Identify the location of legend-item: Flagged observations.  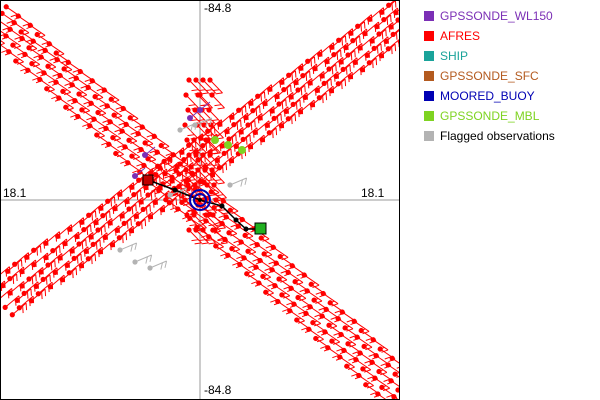
(512, 136).